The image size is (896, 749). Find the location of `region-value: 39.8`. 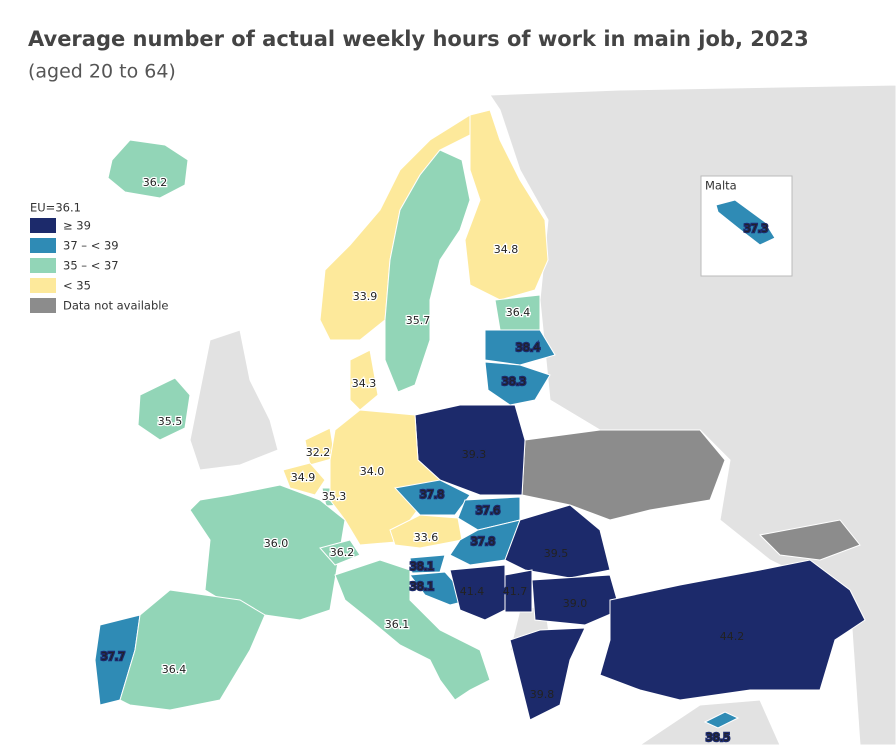

region-value: 39.8 is located at coordinates (542, 694).